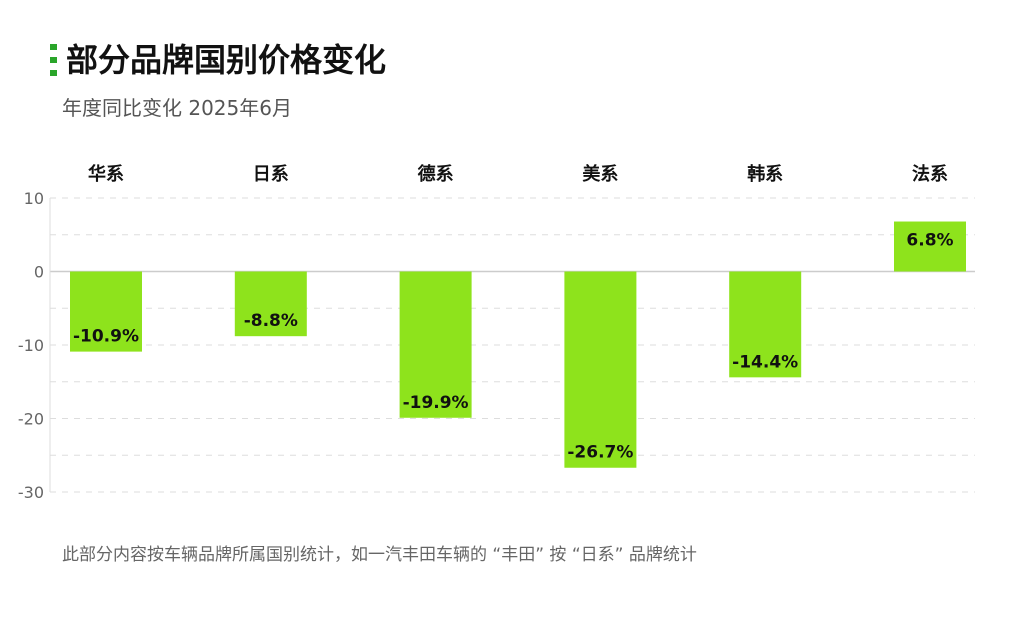  I want to click on category-label: 日系, so click(271, 174).